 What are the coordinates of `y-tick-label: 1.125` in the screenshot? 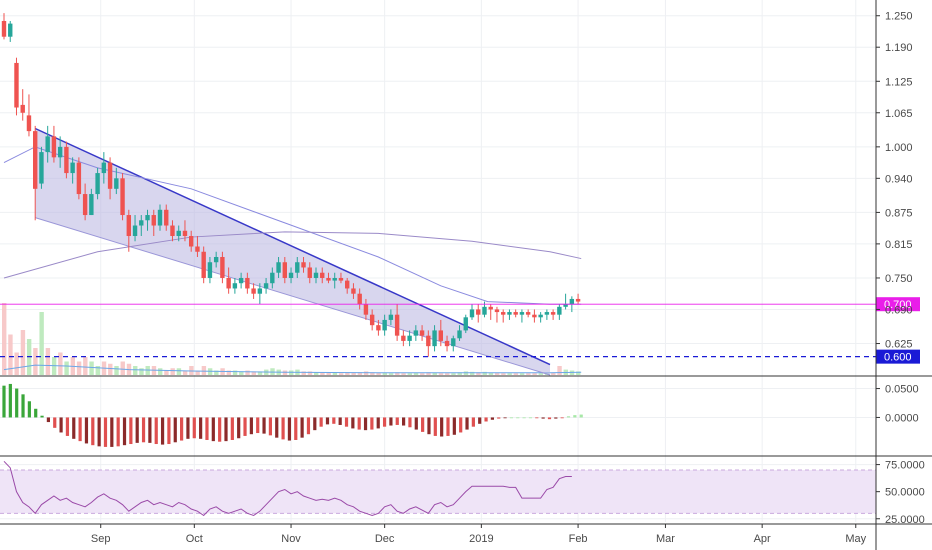 It's located at (899, 82).